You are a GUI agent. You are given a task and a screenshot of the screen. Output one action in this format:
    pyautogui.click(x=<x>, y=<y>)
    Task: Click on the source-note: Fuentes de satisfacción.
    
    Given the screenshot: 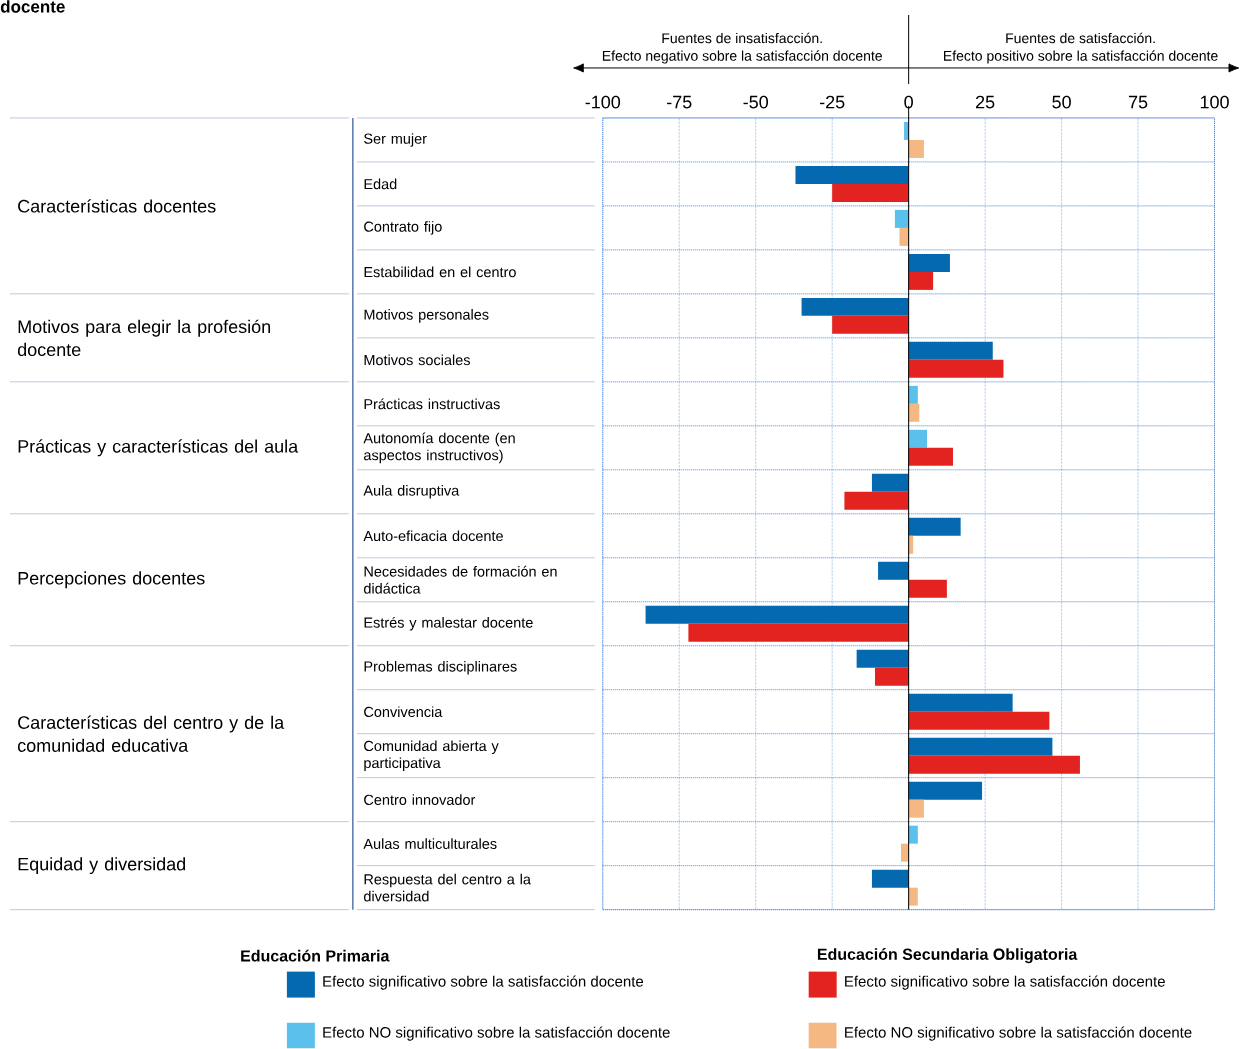 What is the action you would take?
    pyautogui.click(x=1080, y=38)
    